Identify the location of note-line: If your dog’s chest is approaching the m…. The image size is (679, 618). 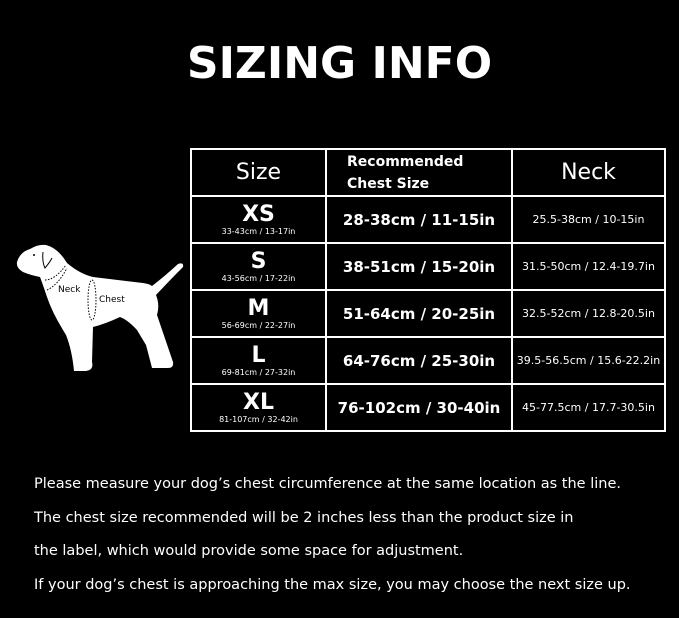
(332, 584).